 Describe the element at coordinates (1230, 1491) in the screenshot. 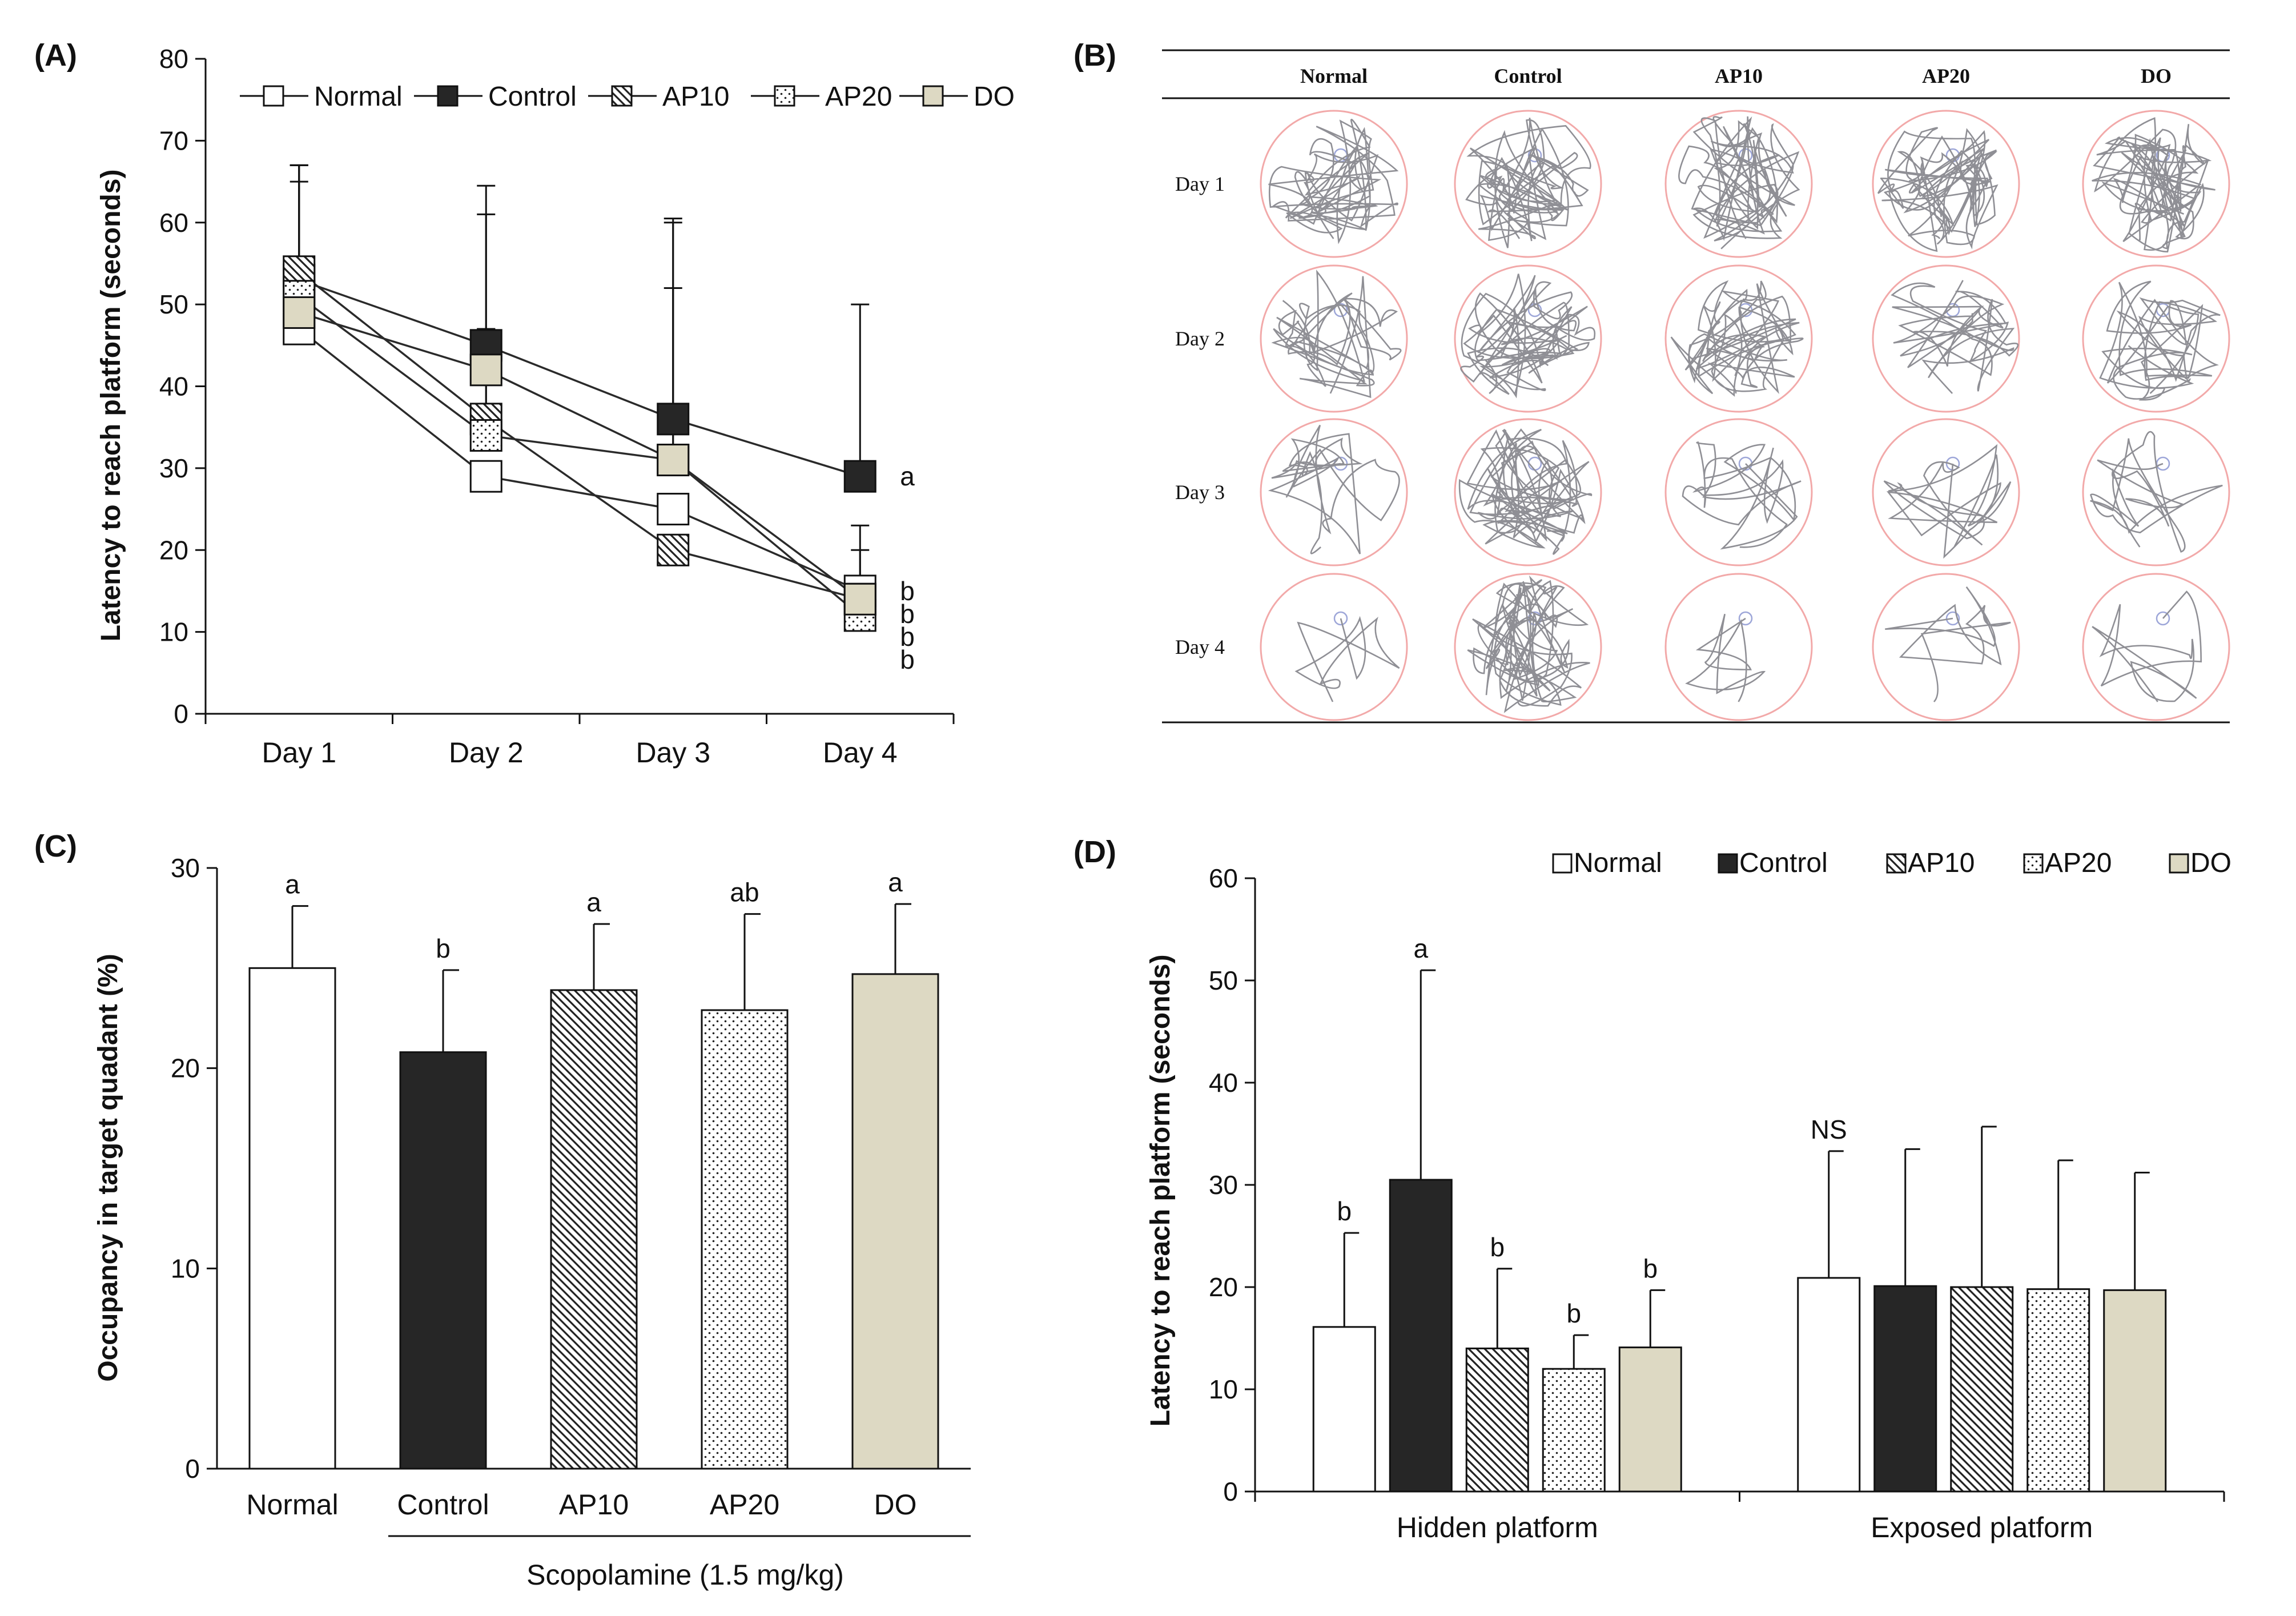

I see `panel-d-y-tick-label: 0` at that location.